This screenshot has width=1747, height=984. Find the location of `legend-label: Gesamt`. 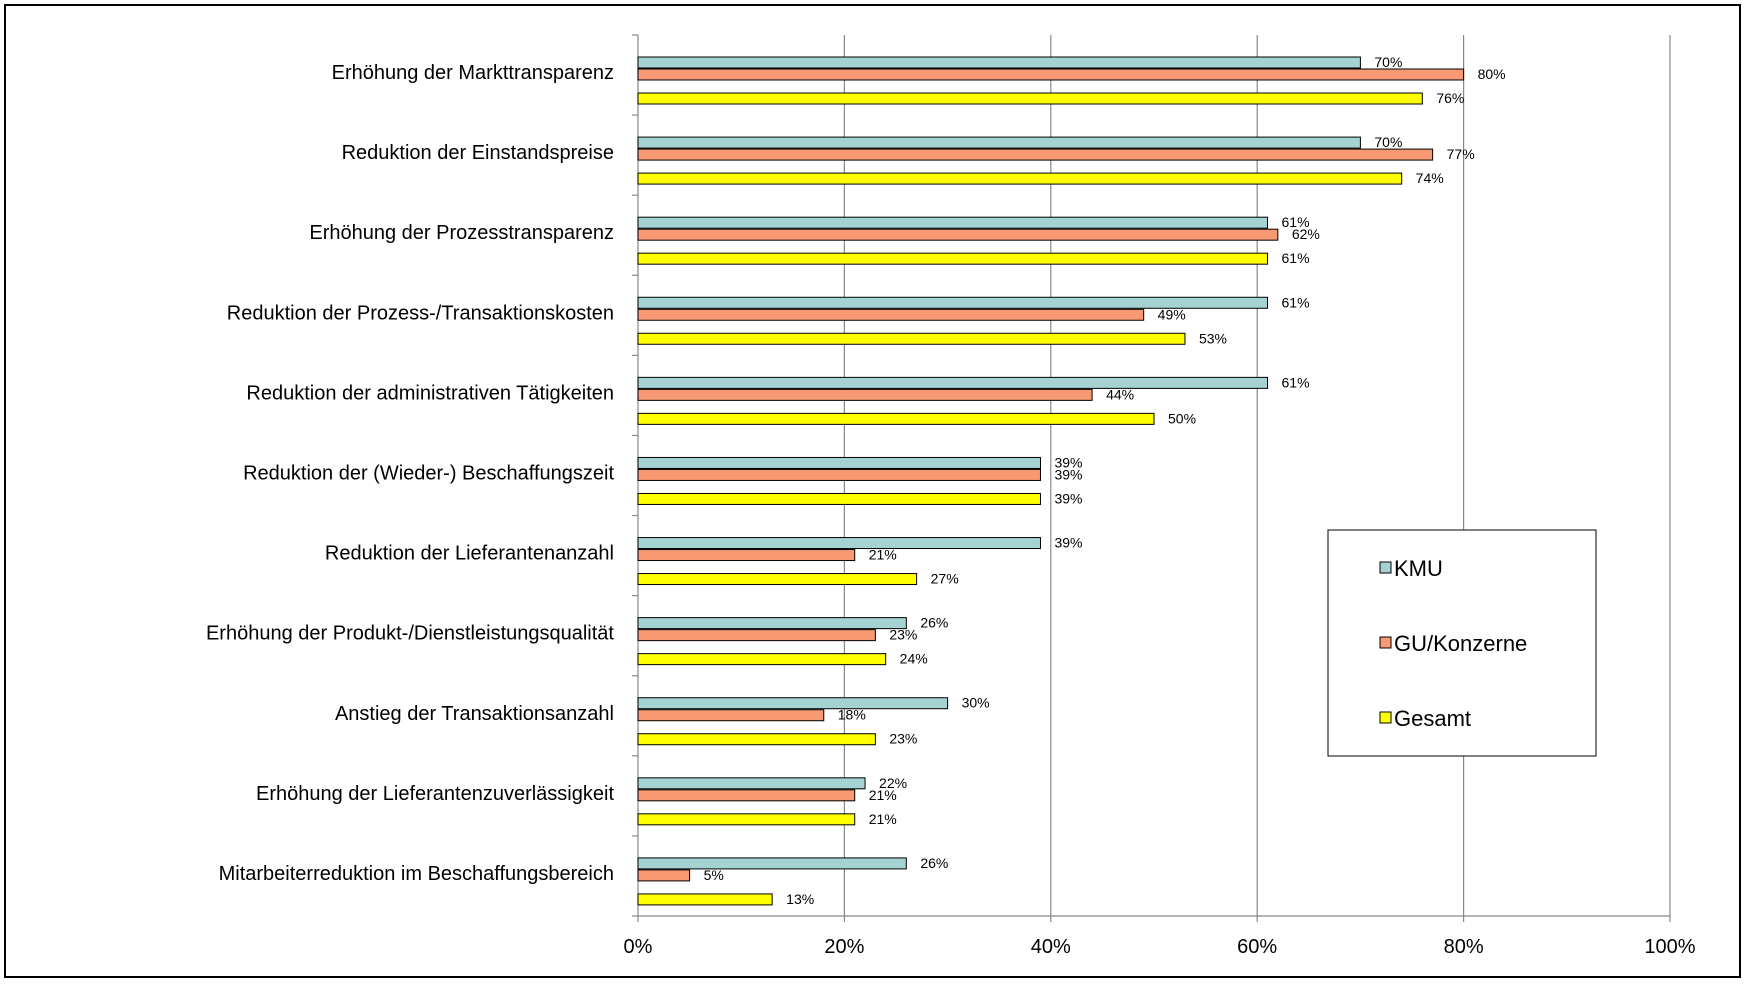

legend-label: Gesamt is located at coordinates (1432, 718).